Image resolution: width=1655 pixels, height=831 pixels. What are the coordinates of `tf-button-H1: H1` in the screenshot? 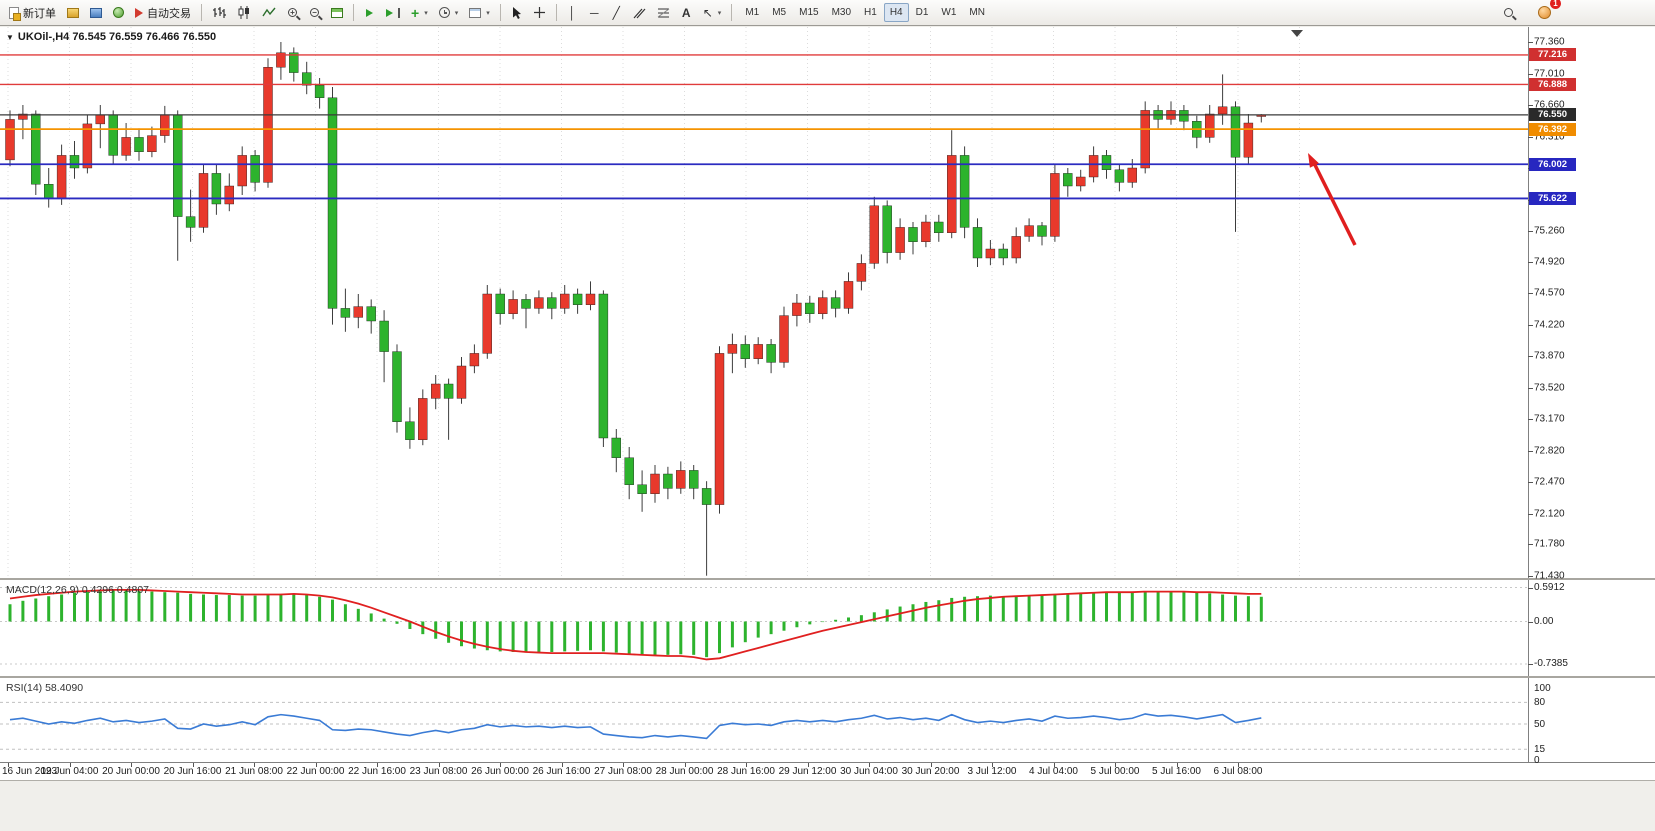 It's located at (870, 12).